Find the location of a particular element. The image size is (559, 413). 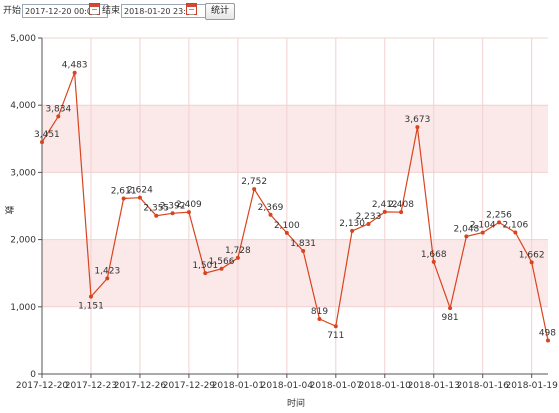

x-tick-label: 2018-01-13 is located at coordinates (434, 386).